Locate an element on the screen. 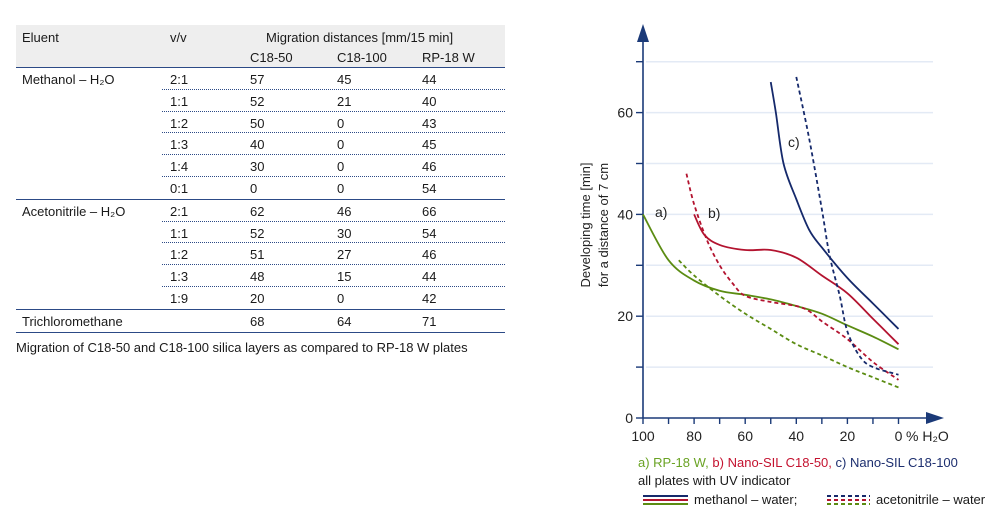 This screenshot has width=1008, height=513. curve-label: c) is located at coordinates (794, 142).